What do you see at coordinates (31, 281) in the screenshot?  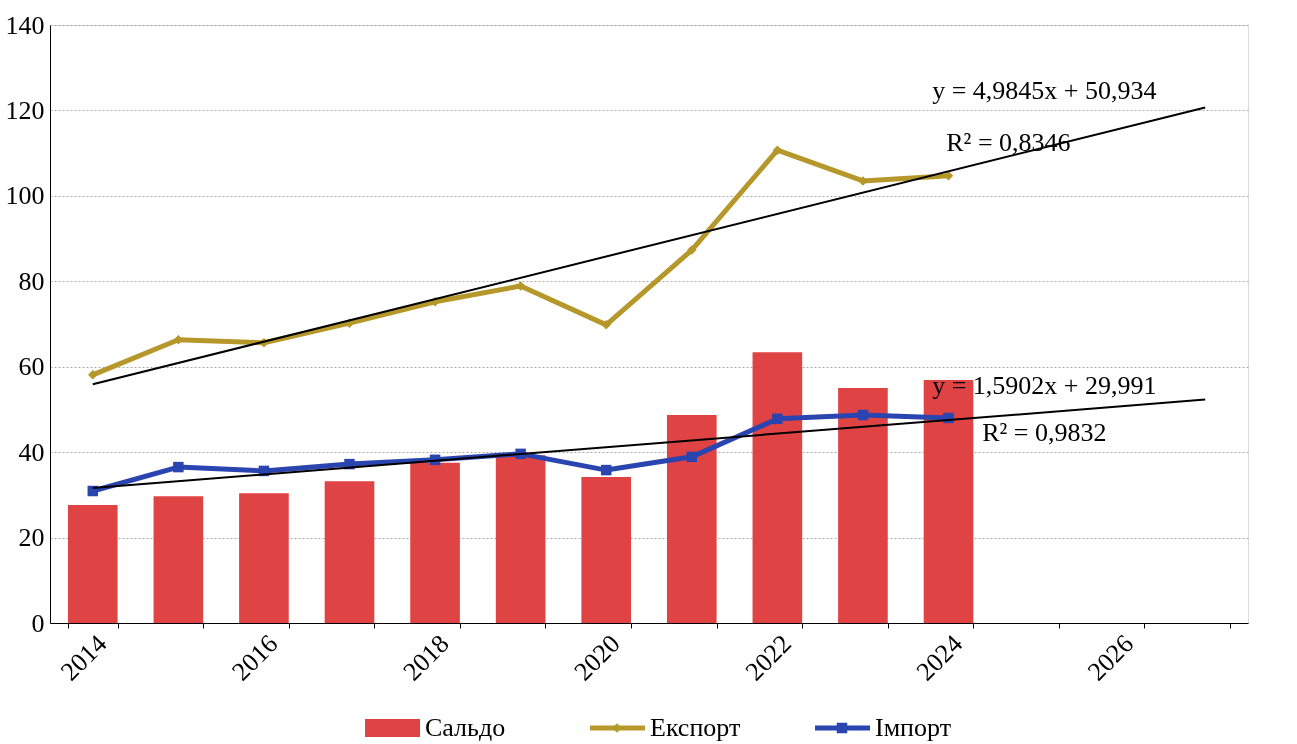 I see `y-tick-label: 80` at bounding box center [31, 281].